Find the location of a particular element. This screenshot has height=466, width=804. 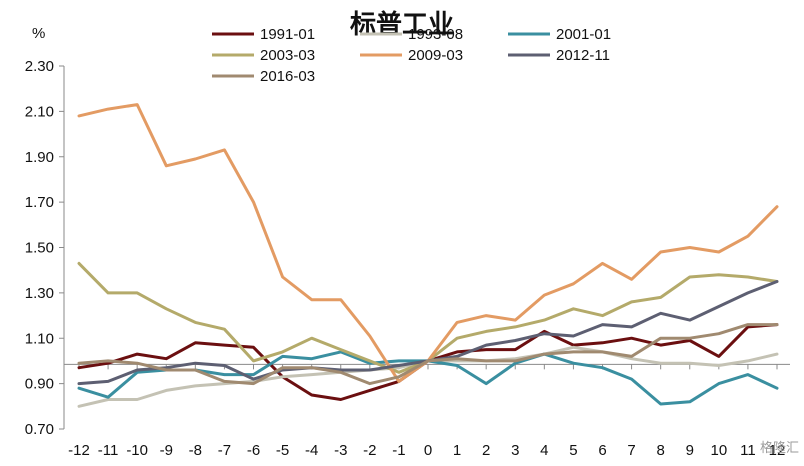

legend-label: 1991-01 is located at coordinates (287, 34).